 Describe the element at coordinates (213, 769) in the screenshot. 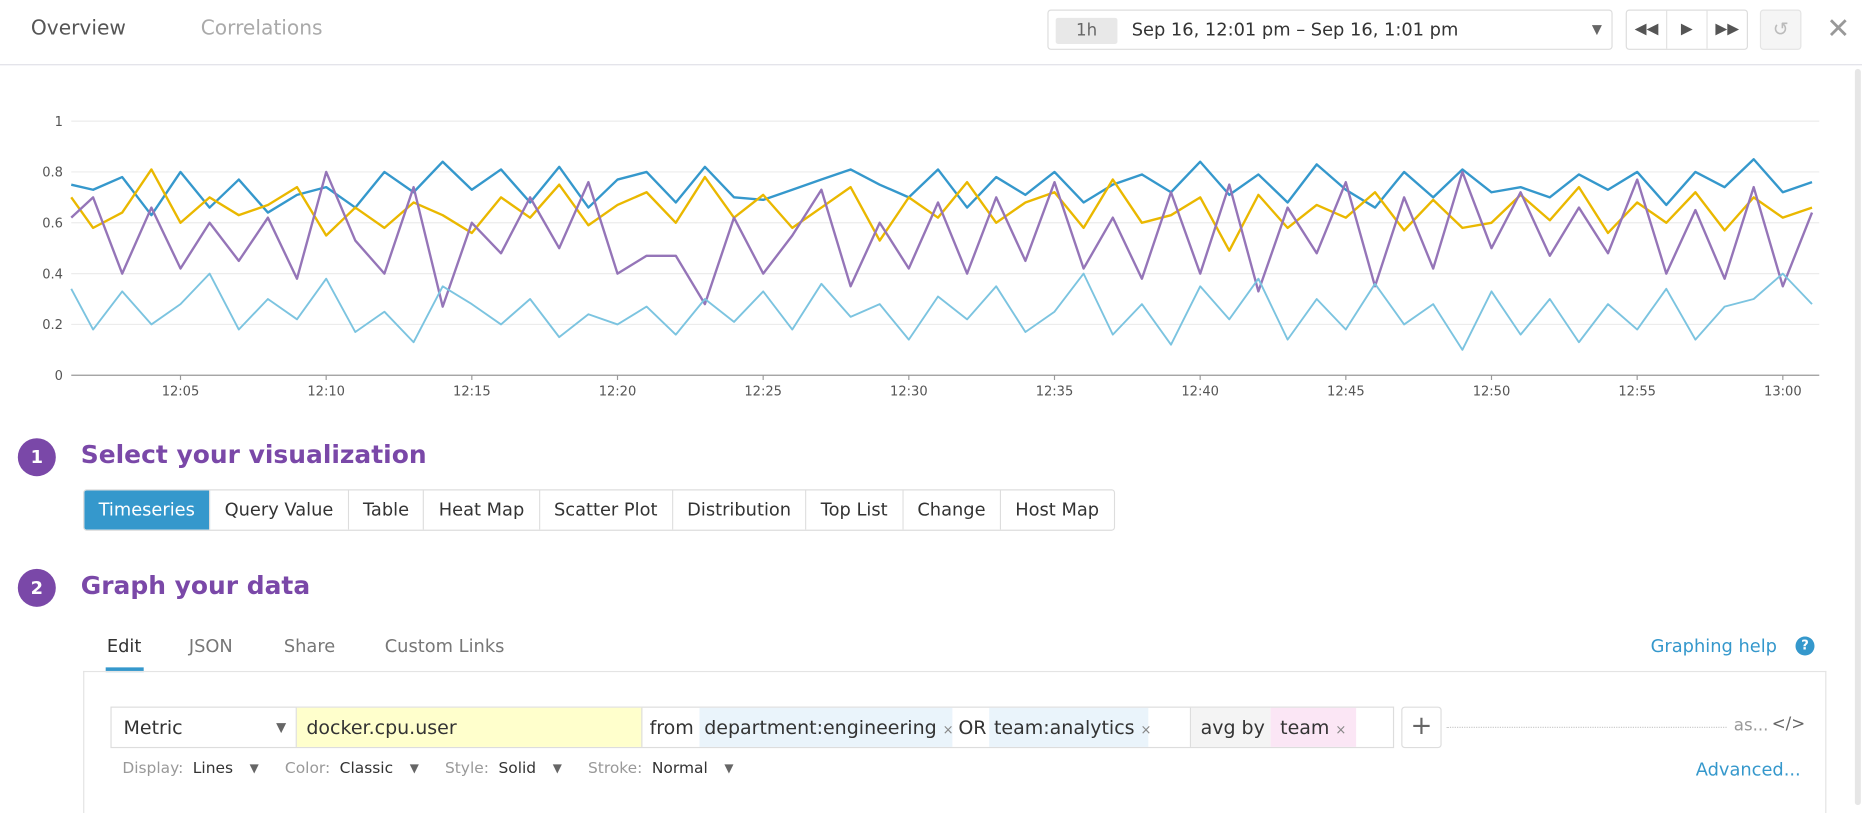

I see `display-select: Lines` at that location.